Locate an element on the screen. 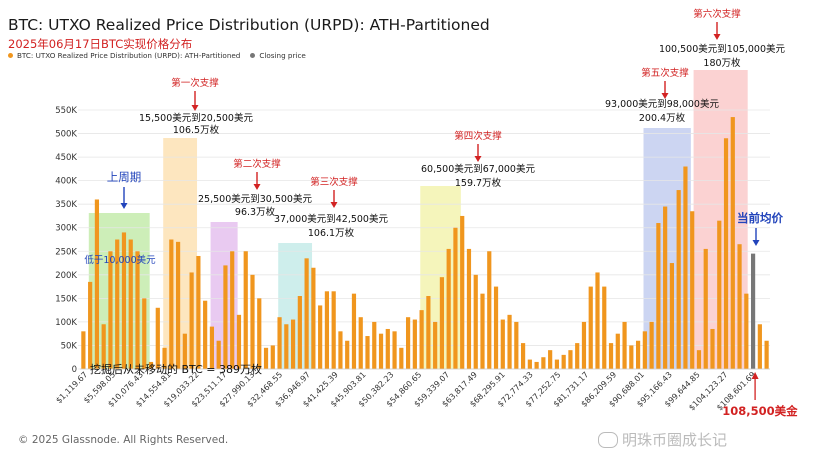 The height and width of the screenshot is (465, 828). support-6-arrow-head is located at coordinates (717, 37).